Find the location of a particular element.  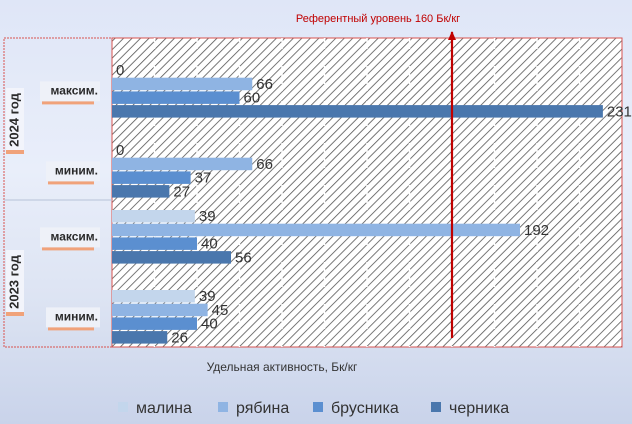

group-label: 2024 год is located at coordinates (13, 119).